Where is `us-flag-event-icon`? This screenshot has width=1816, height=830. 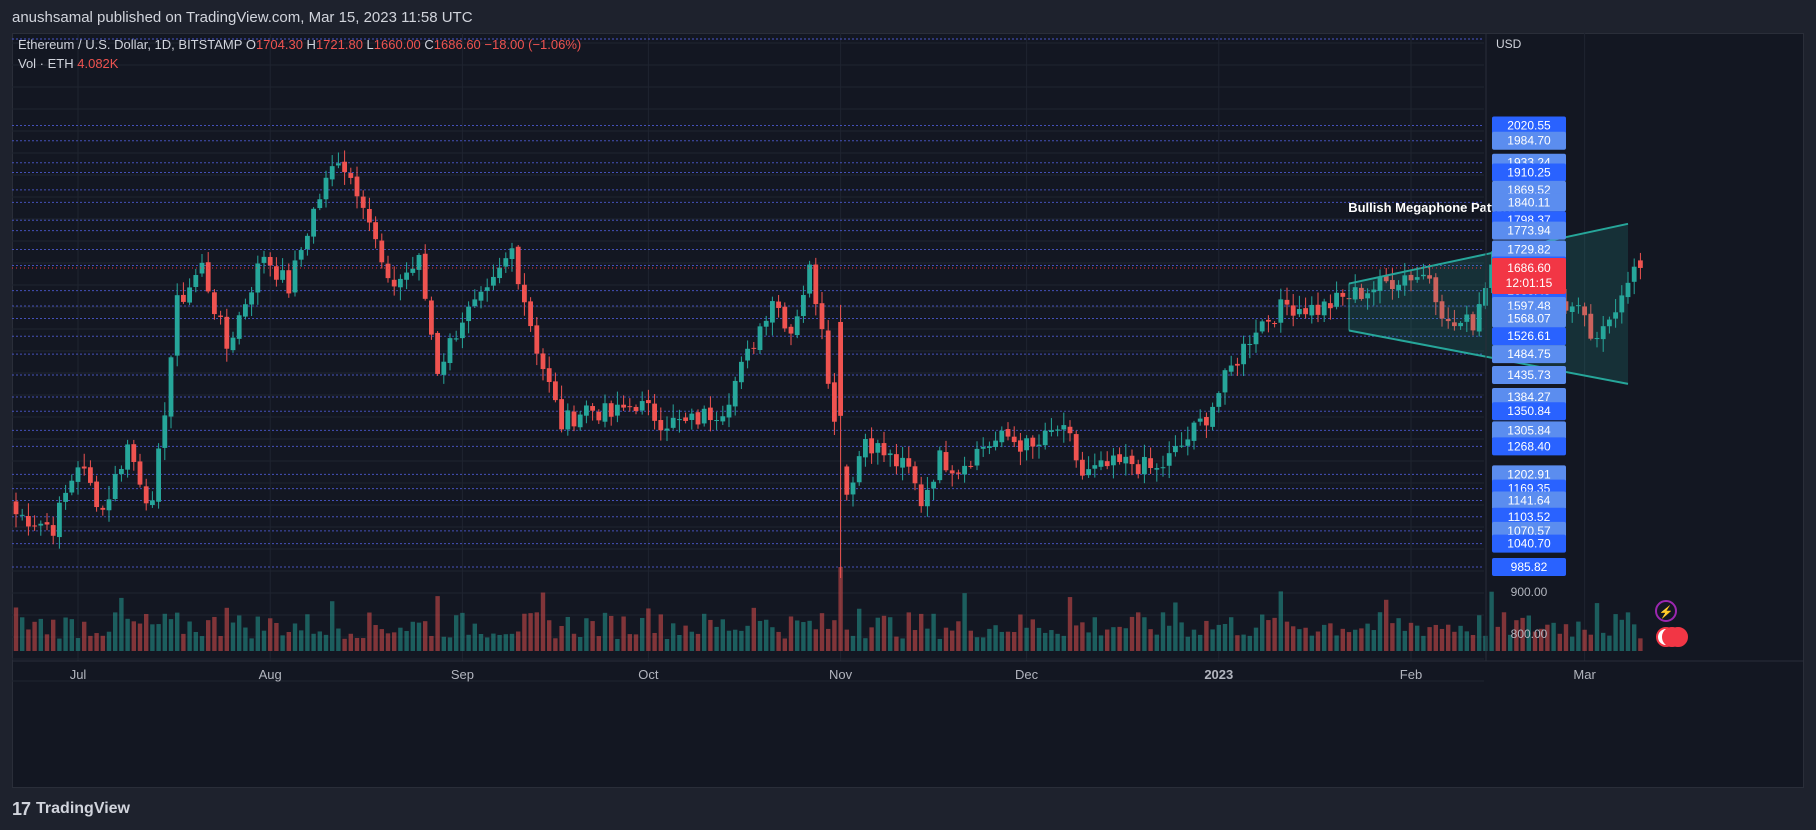
us-flag-event-icon is located at coordinates (1678, 637).